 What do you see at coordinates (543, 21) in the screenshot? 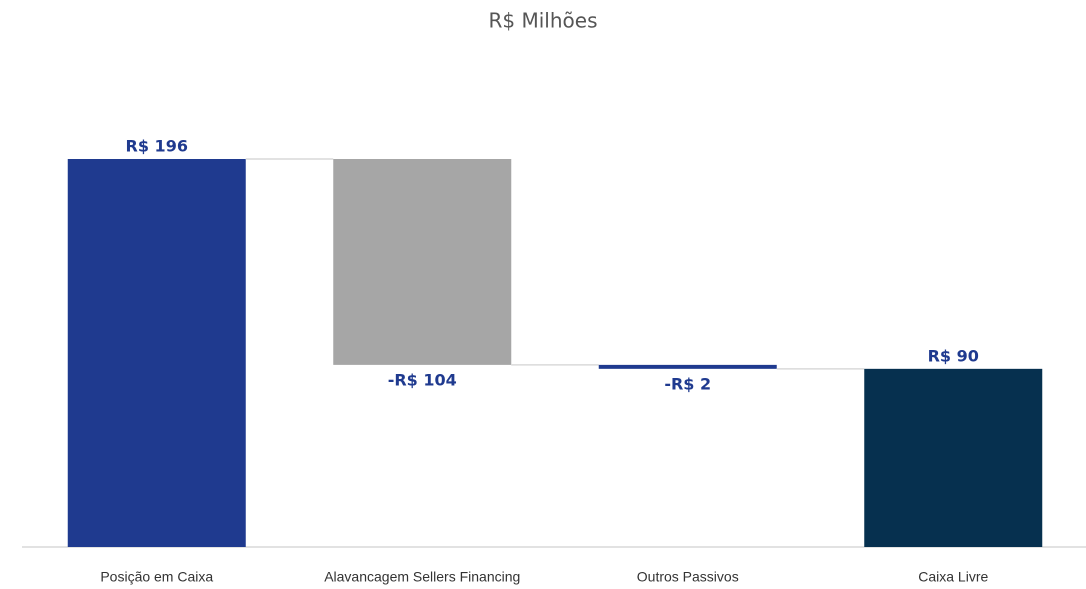
I see `chart-title: R$ Milhões` at bounding box center [543, 21].